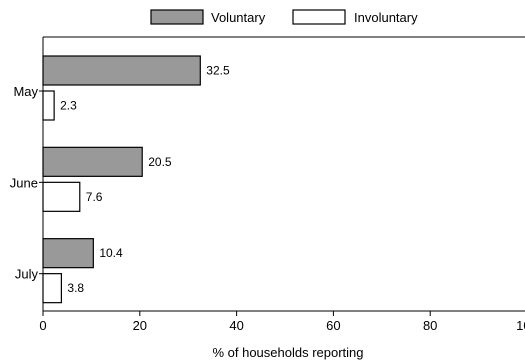 The height and width of the screenshot is (361, 525). Describe the element at coordinates (92, 161) in the screenshot. I see `bar-voluntary-june` at that location.